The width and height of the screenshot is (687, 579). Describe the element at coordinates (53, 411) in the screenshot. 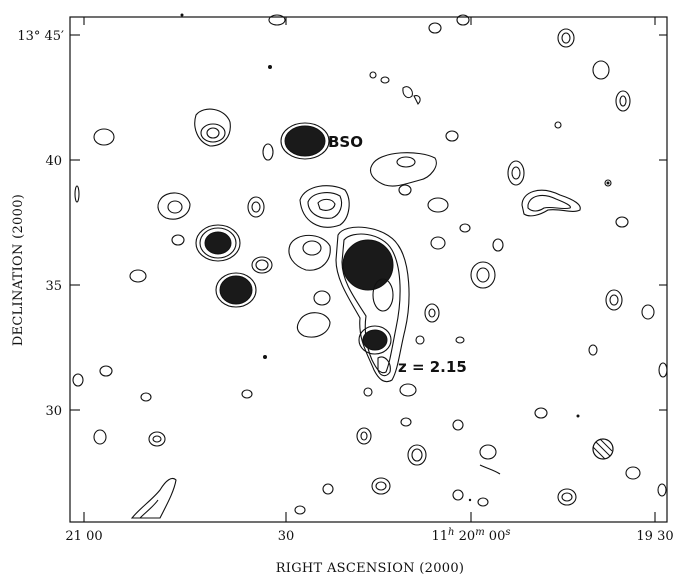

I see `y-tick-label: 30` at that location.